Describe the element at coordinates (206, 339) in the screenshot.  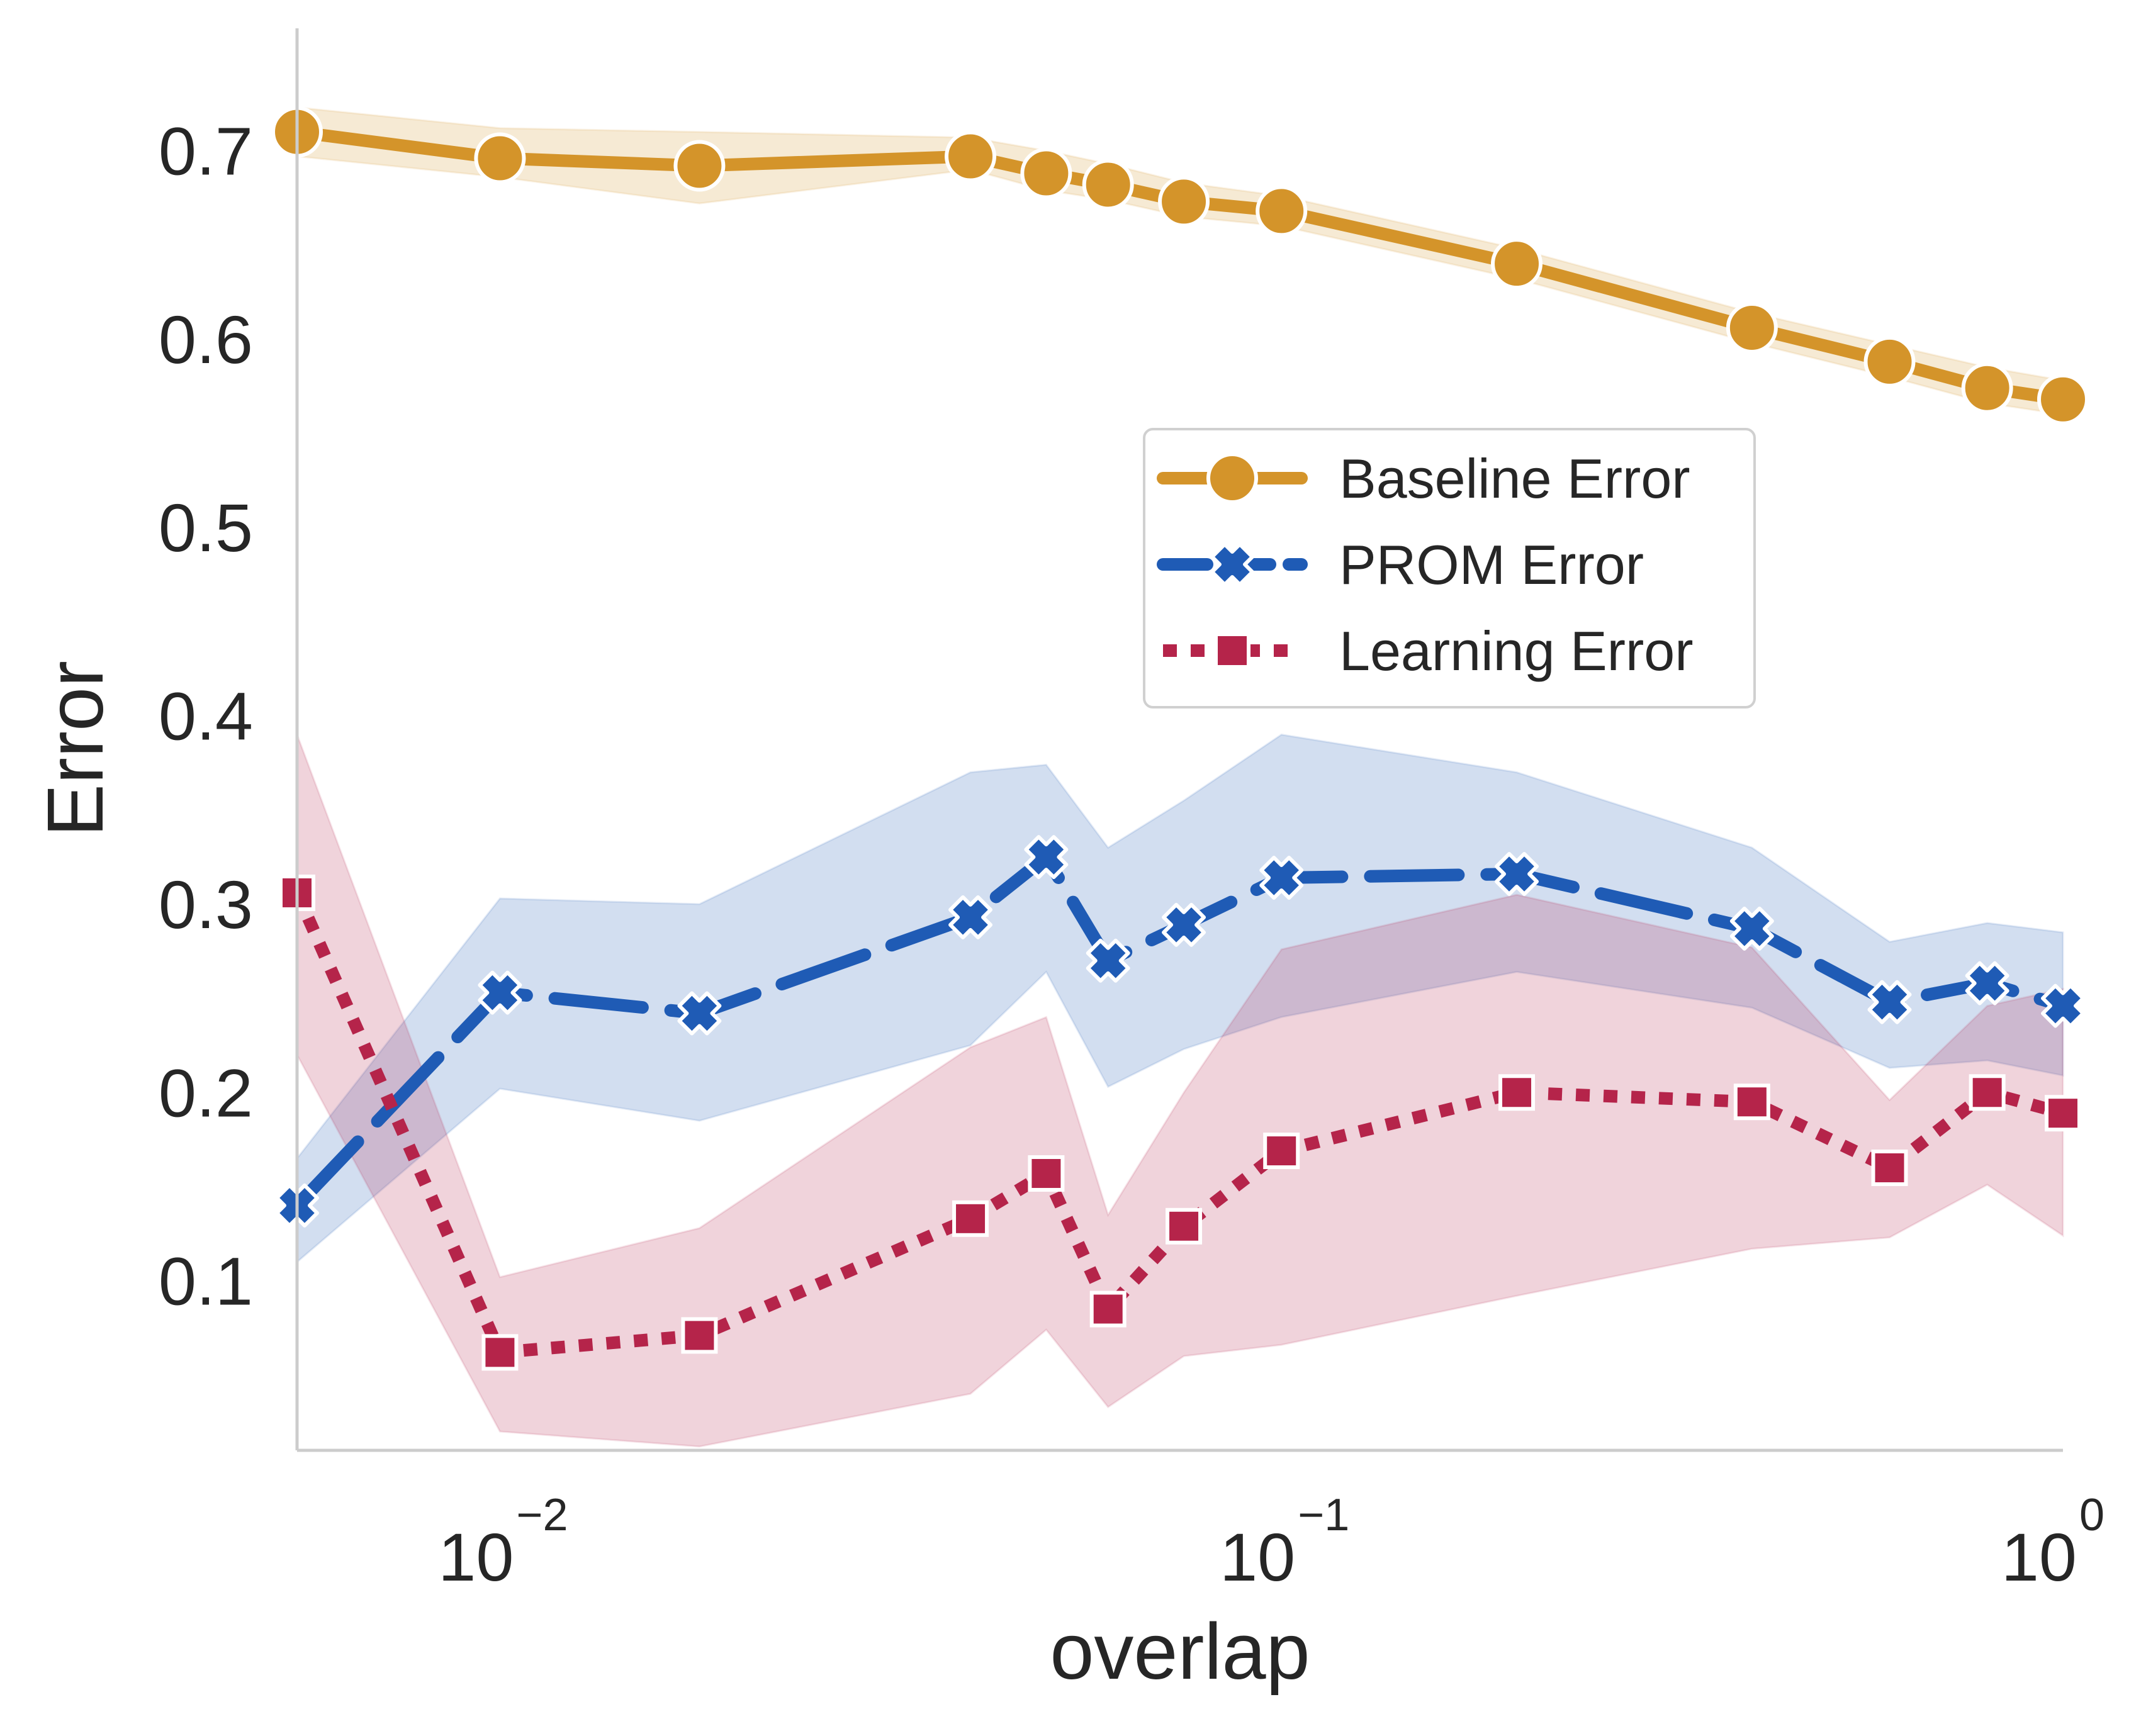
I see `y-tick-label: 0.6` at that location.